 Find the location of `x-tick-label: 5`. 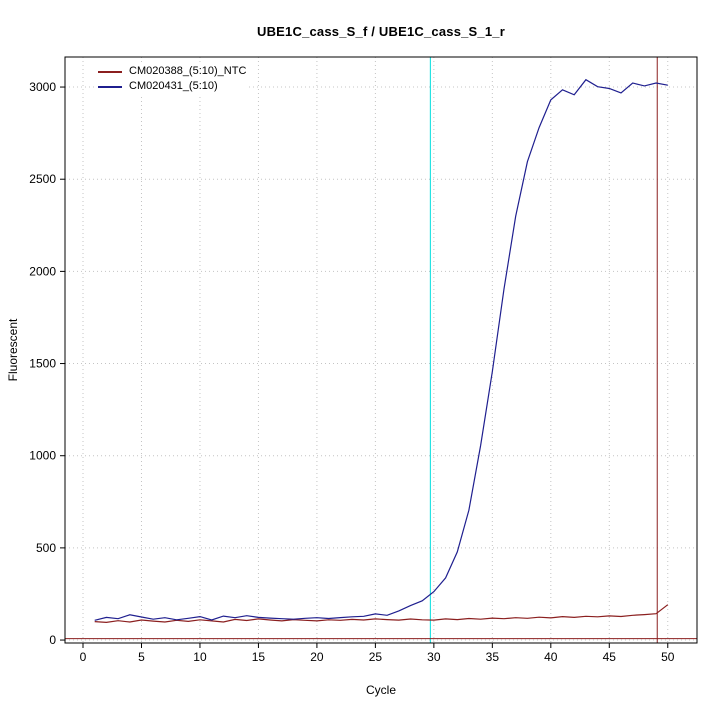

x-tick-label: 5 is located at coordinates (141, 657).